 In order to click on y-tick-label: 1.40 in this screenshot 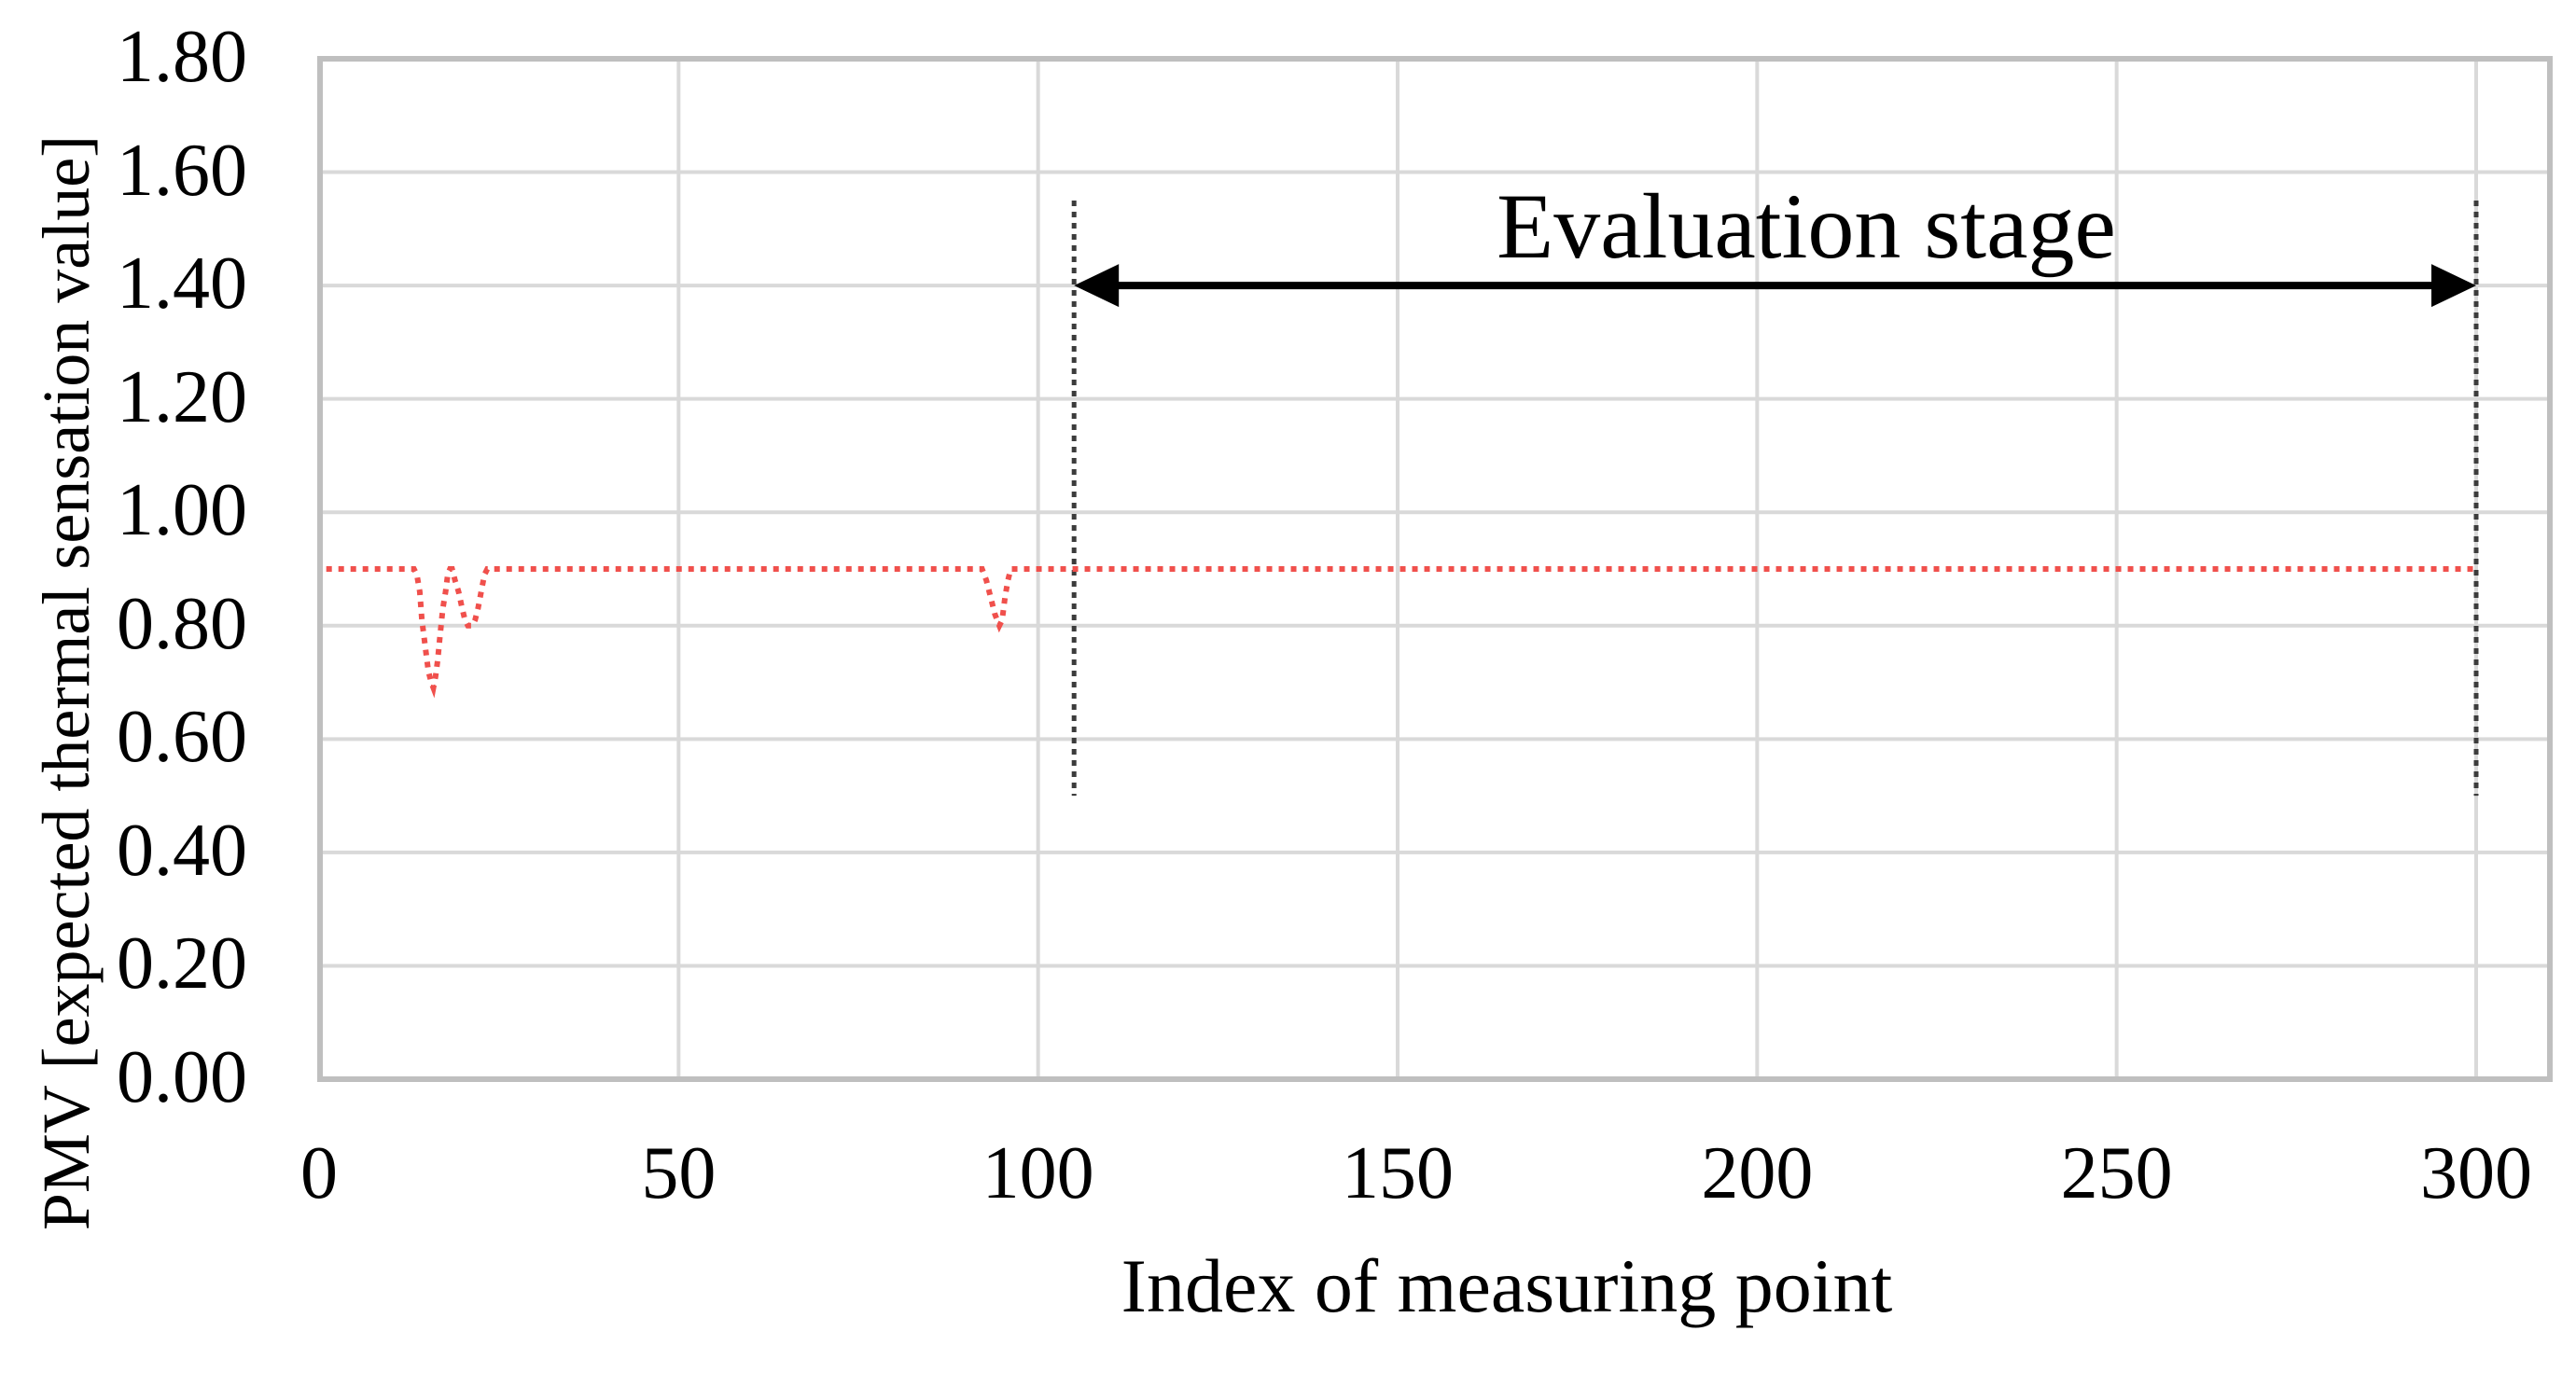, I will do `click(182, 284)`.